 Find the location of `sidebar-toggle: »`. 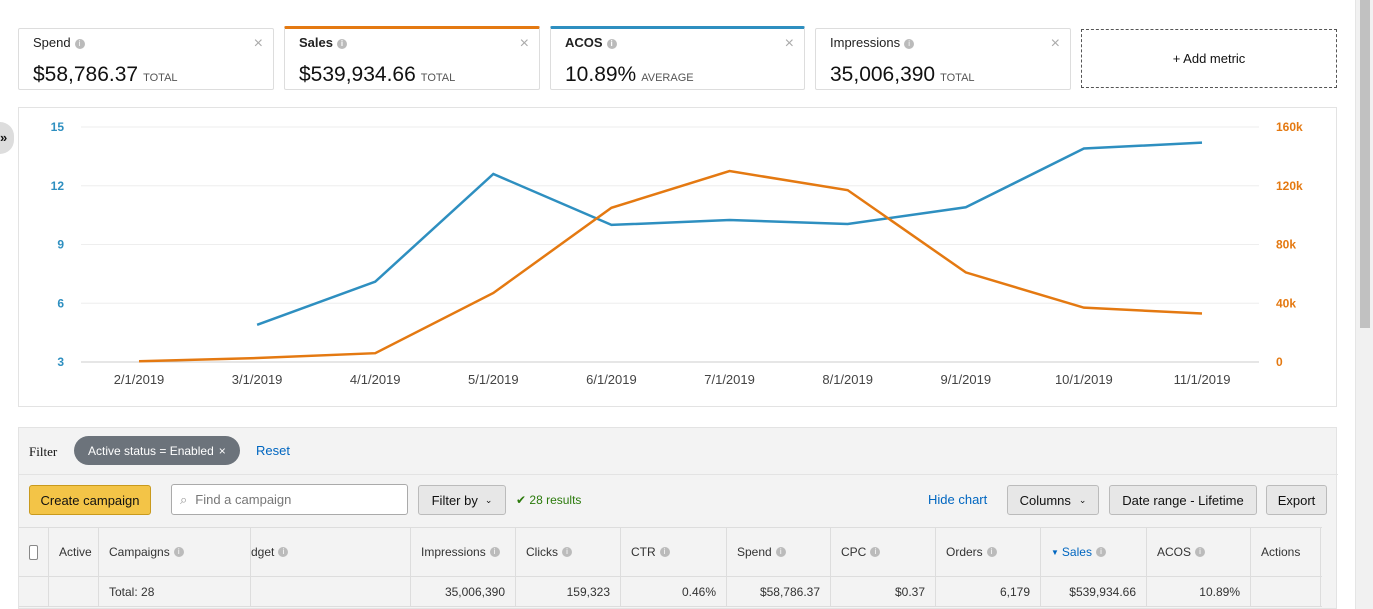

sidebar-toggle: » is located at coordinates (7, 138).